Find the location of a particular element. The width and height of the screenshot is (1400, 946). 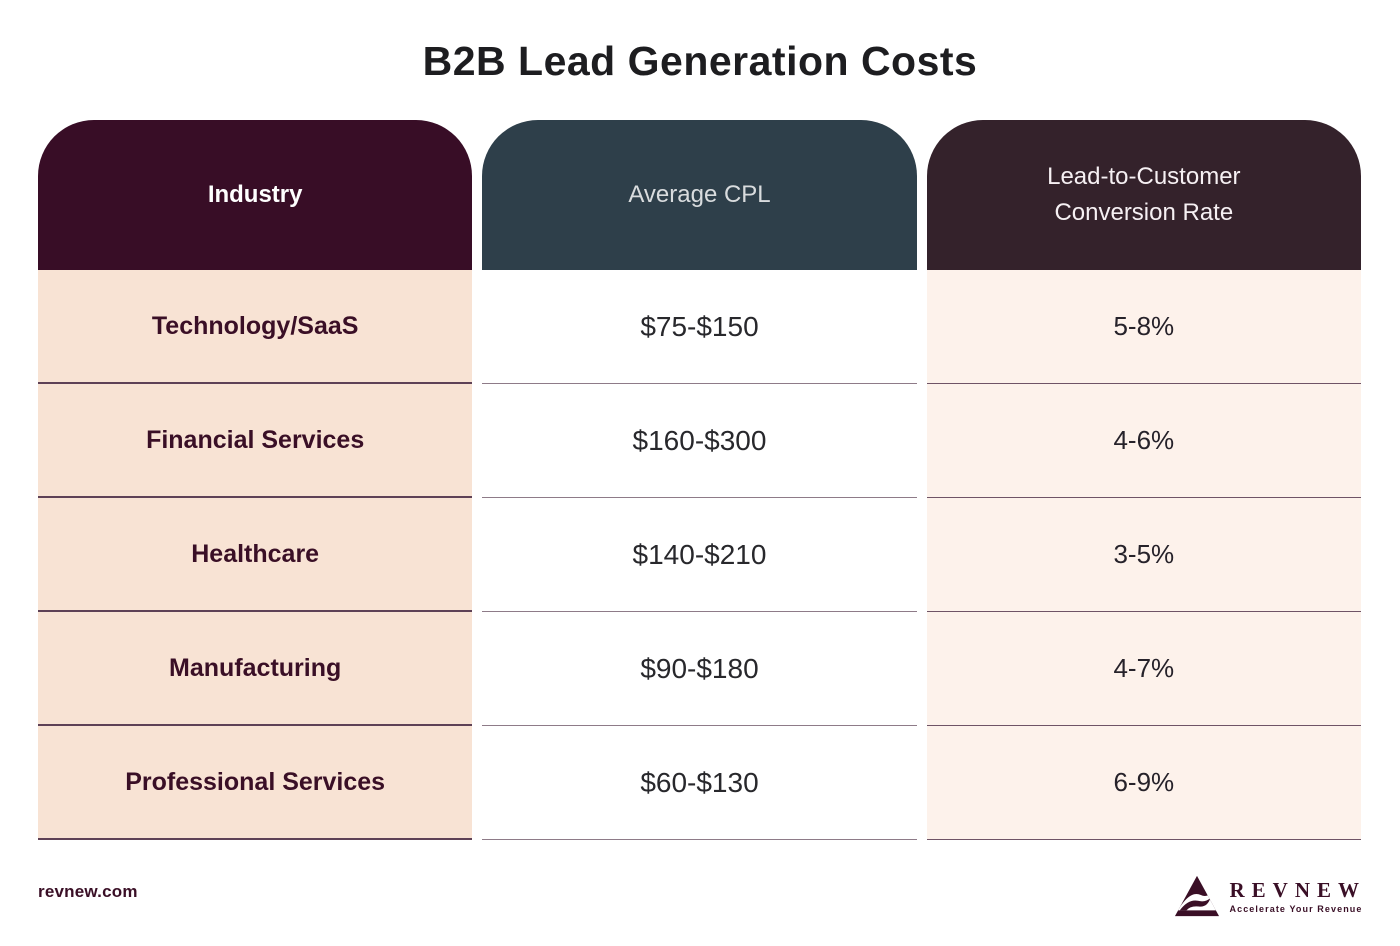

table-cell-industry-row2: Financial Services is located at coordinates (255, 441).